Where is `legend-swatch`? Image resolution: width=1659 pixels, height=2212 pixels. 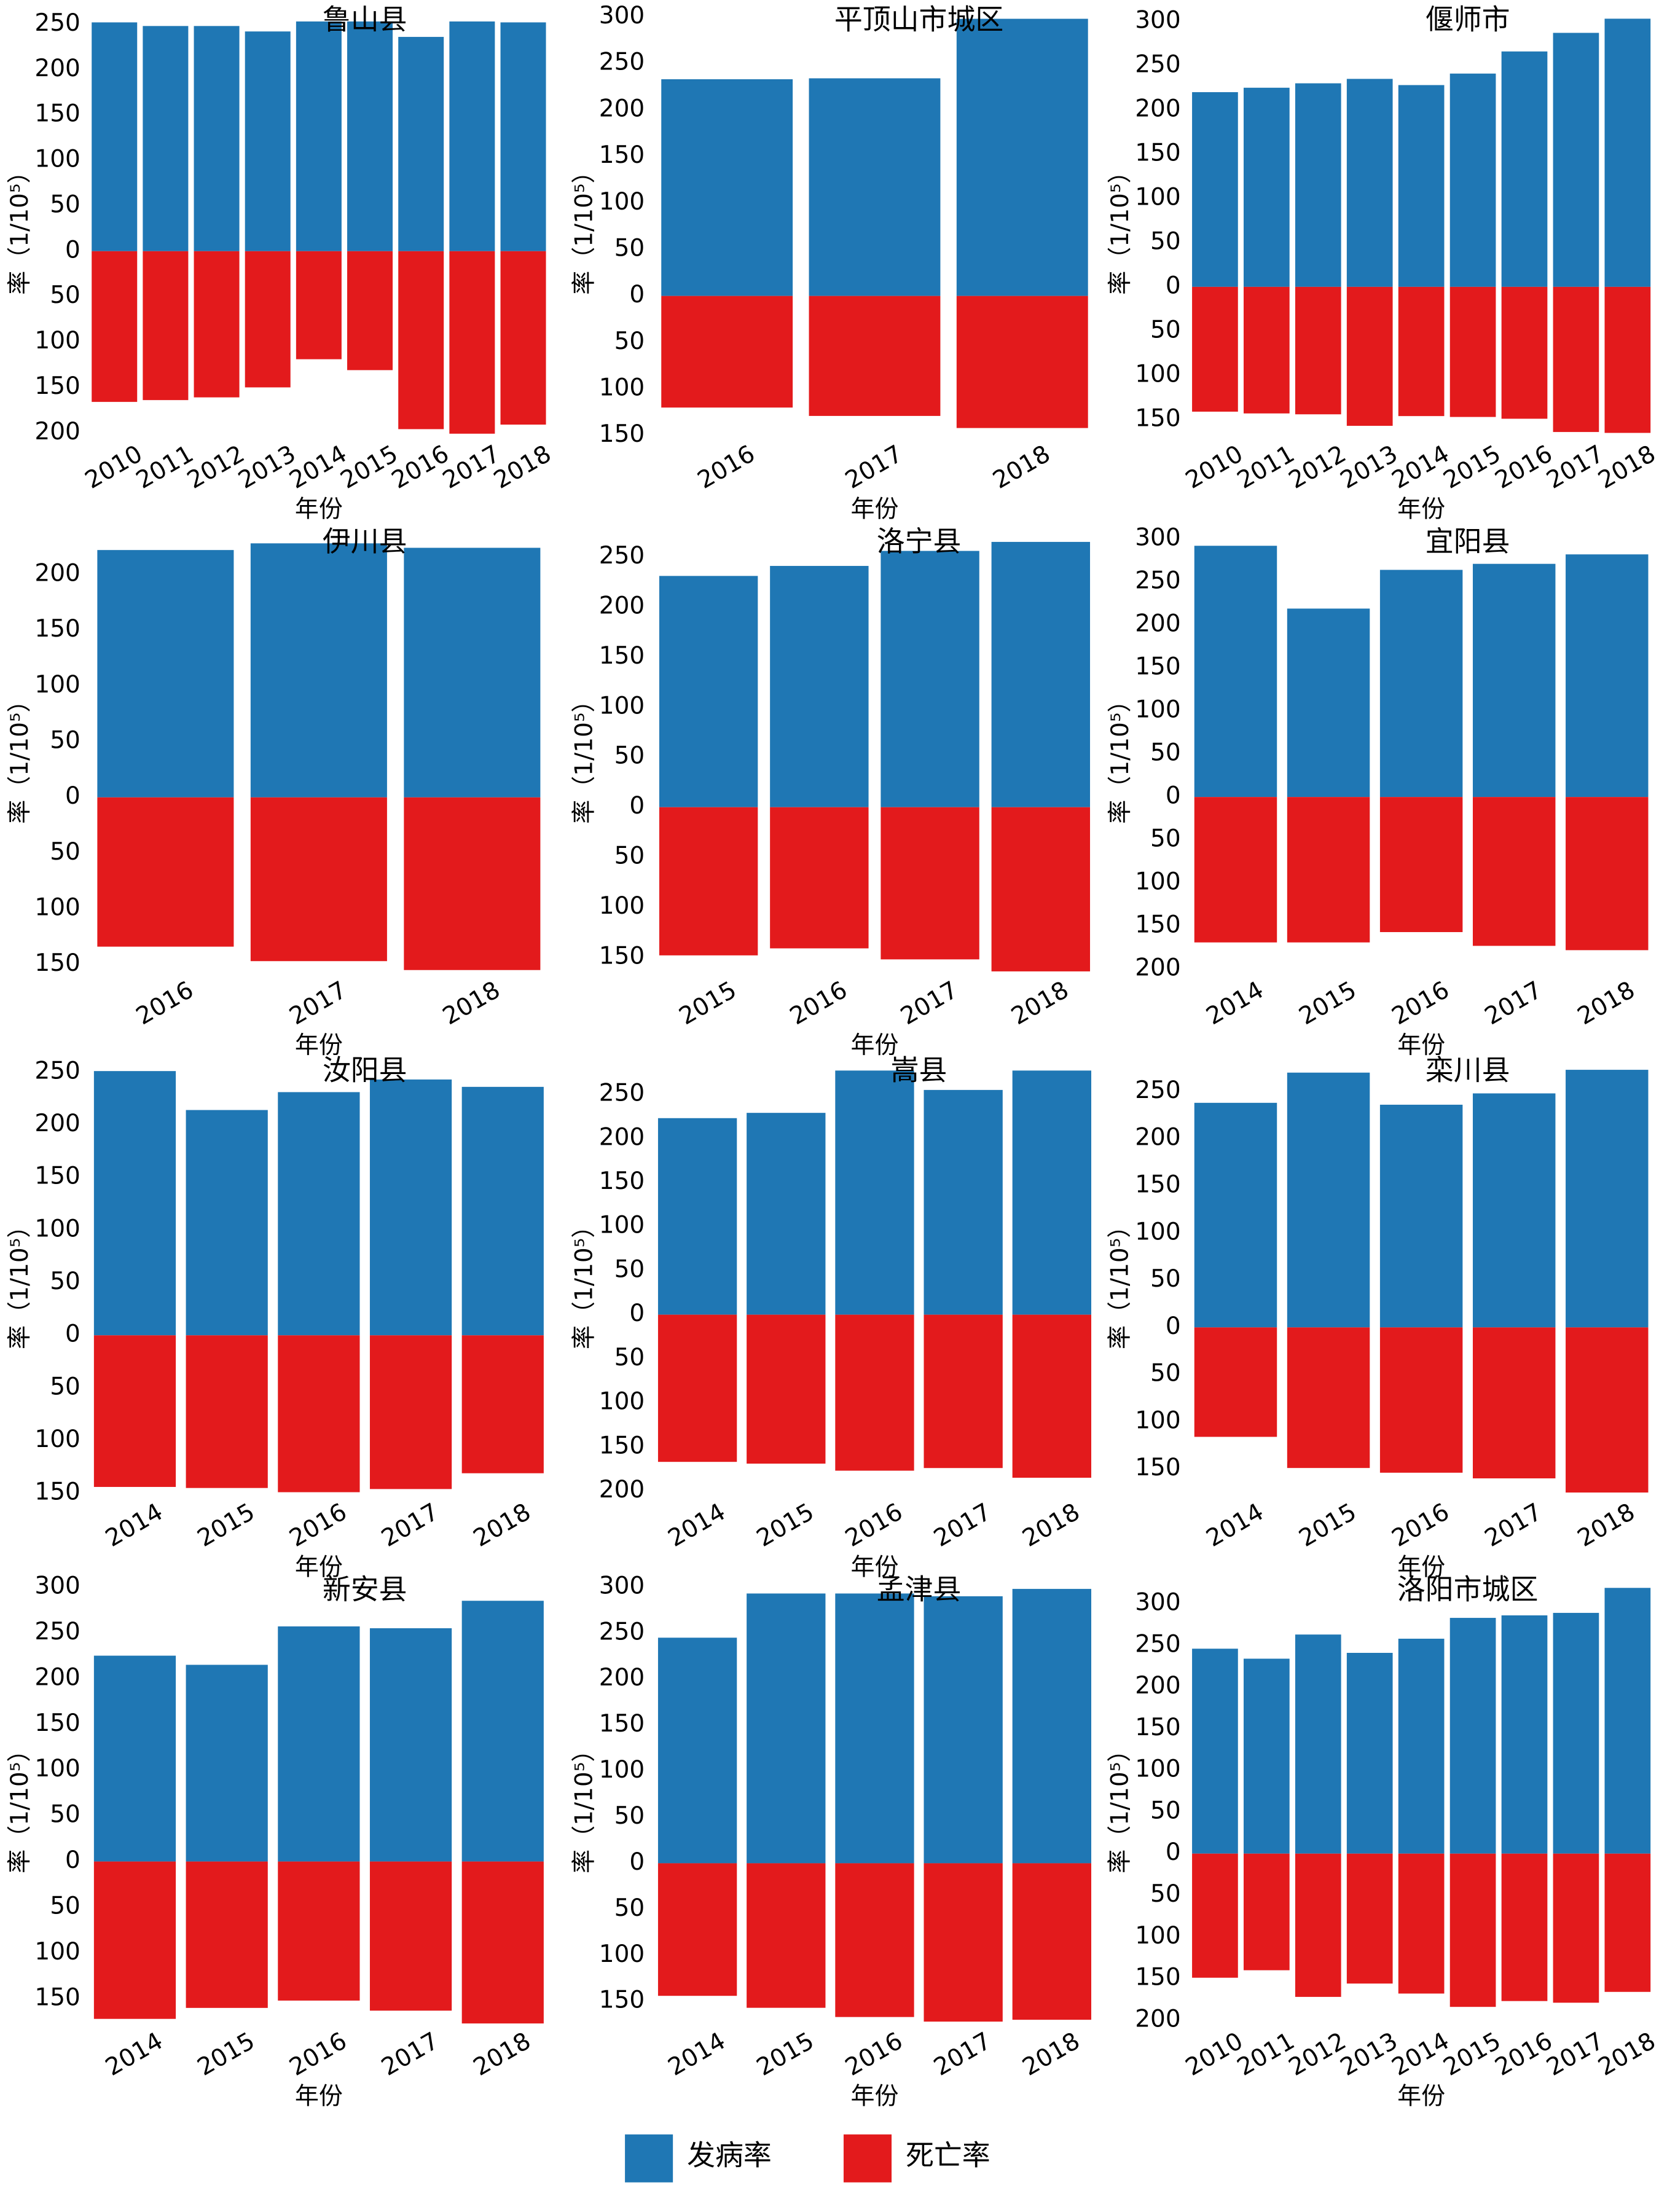 legend-swatch is located at coordinates (867, 2158).